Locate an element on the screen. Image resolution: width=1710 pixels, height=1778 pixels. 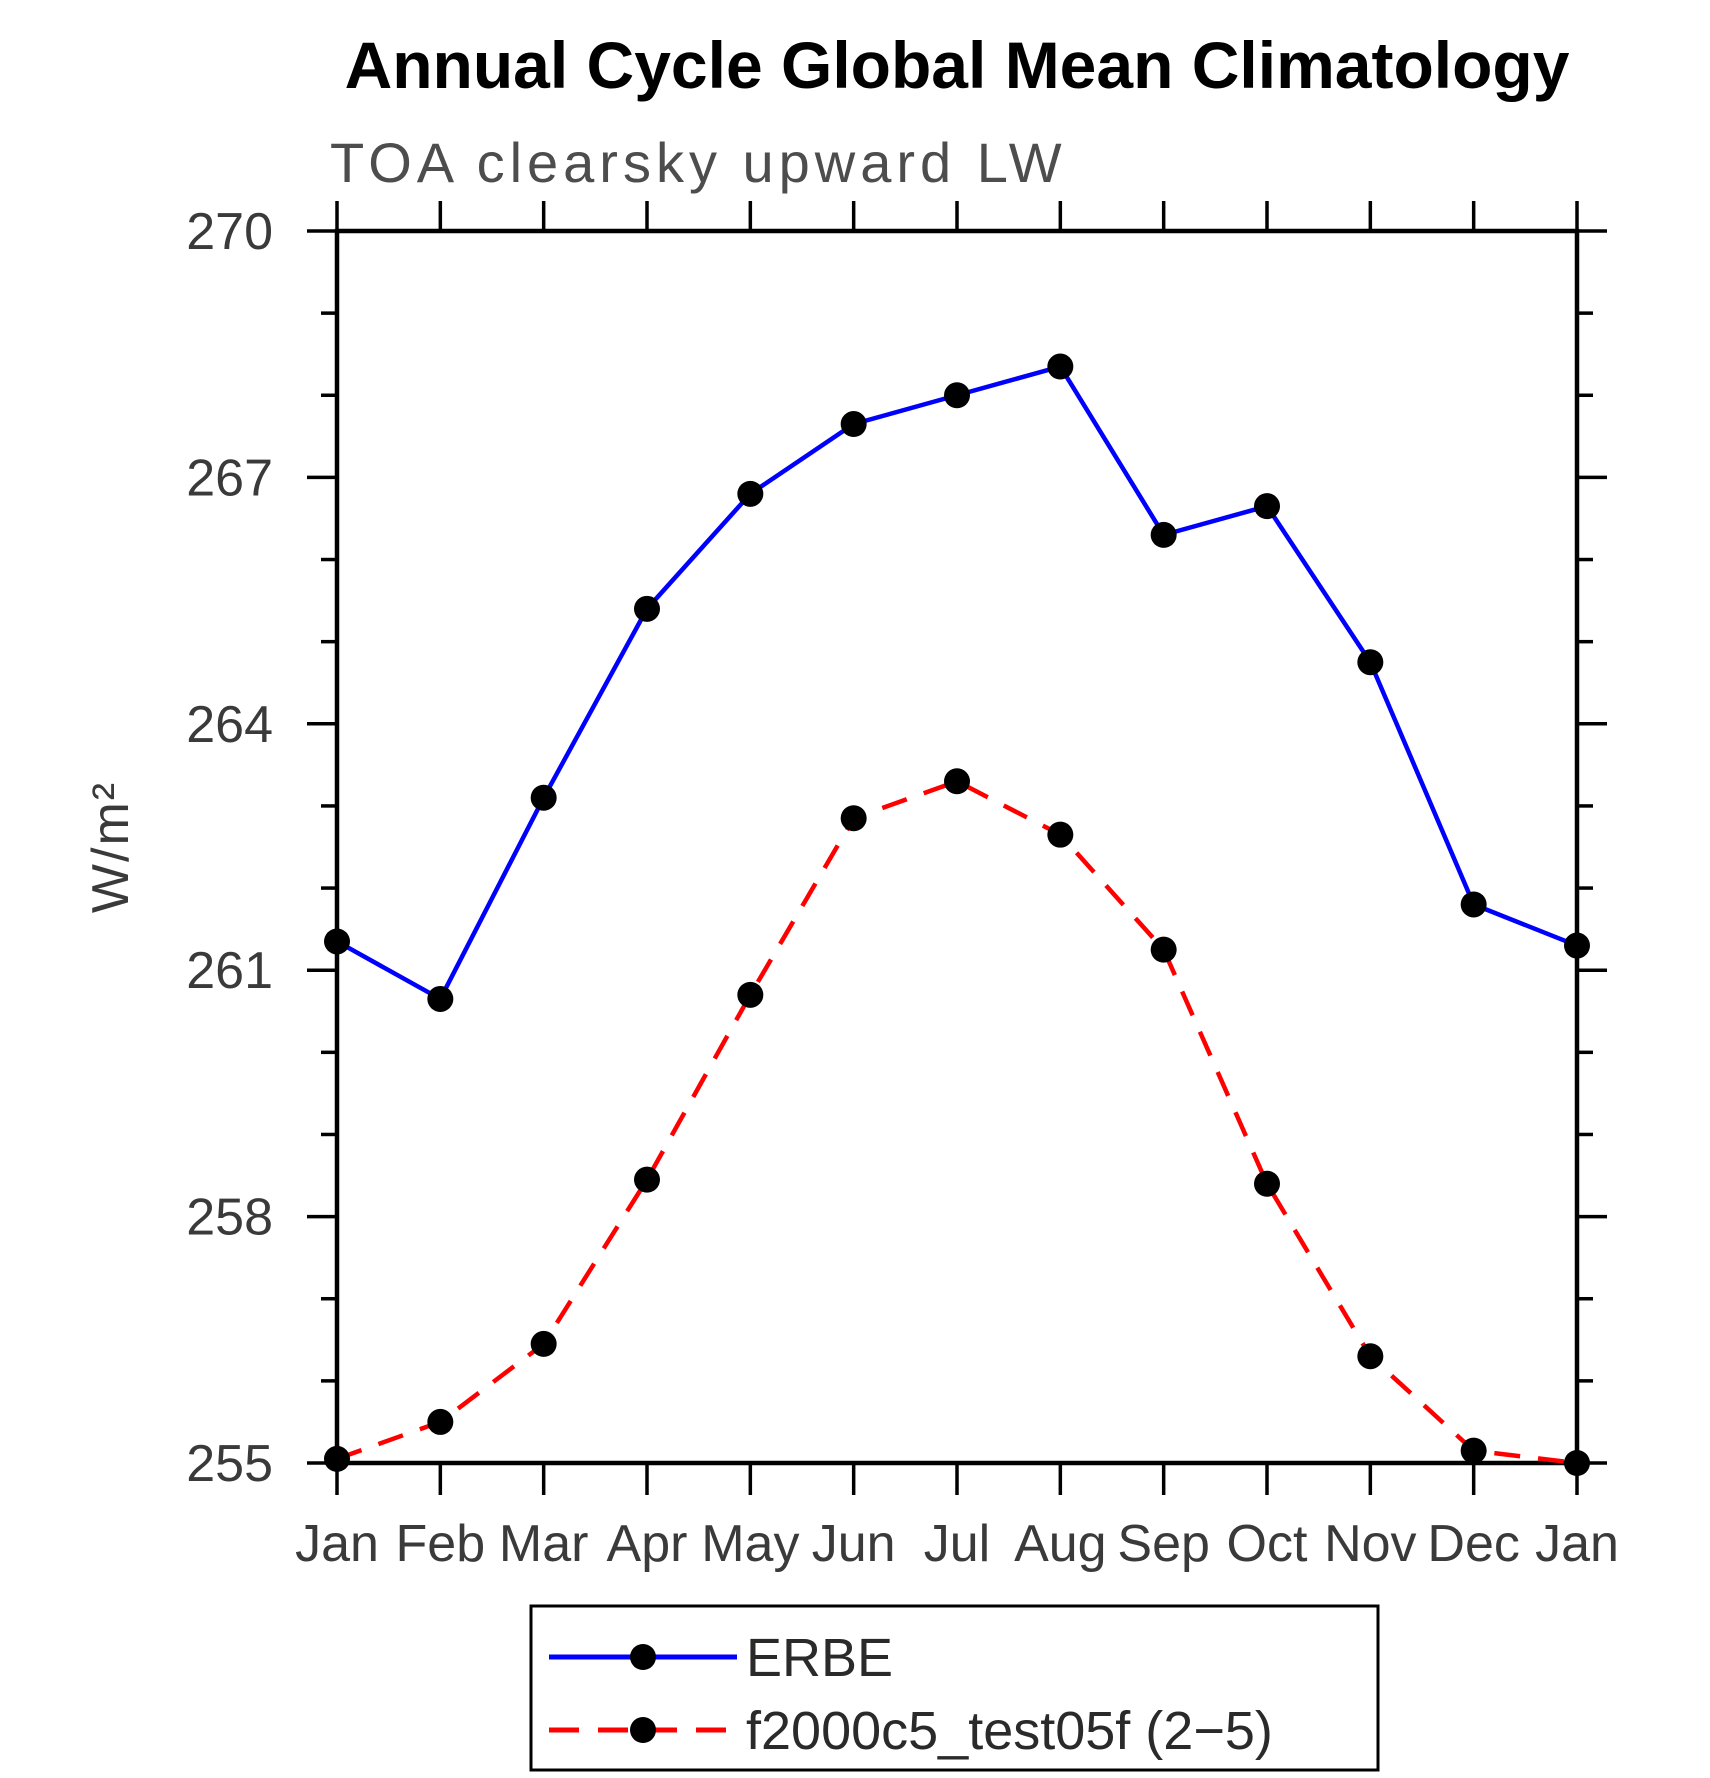
x-tick-label: May is located at coordinates (750, 1544).